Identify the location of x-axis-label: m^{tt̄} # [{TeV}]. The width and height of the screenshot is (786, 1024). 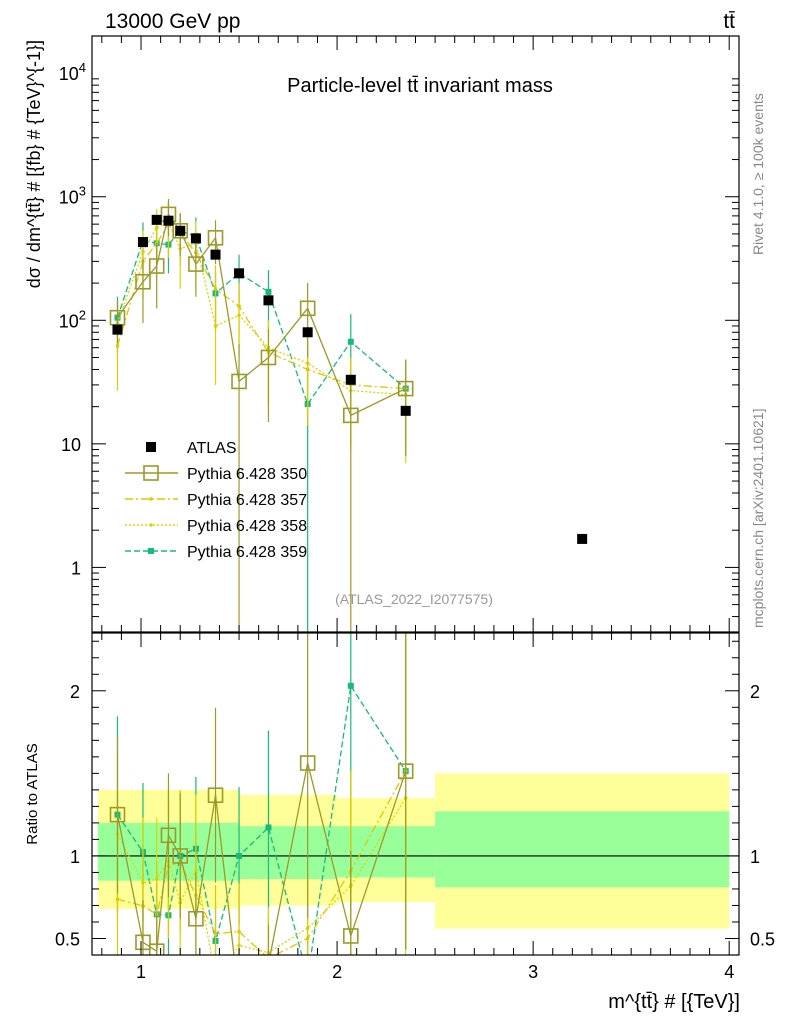
(674, 1002).